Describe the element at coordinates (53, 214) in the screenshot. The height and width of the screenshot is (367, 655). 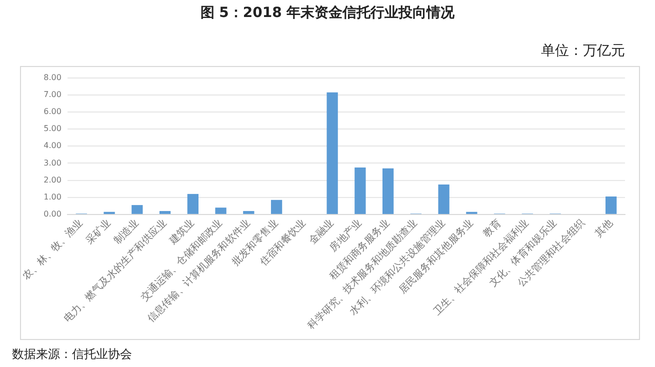
I see `y-tick-label: 0.00` at that location.